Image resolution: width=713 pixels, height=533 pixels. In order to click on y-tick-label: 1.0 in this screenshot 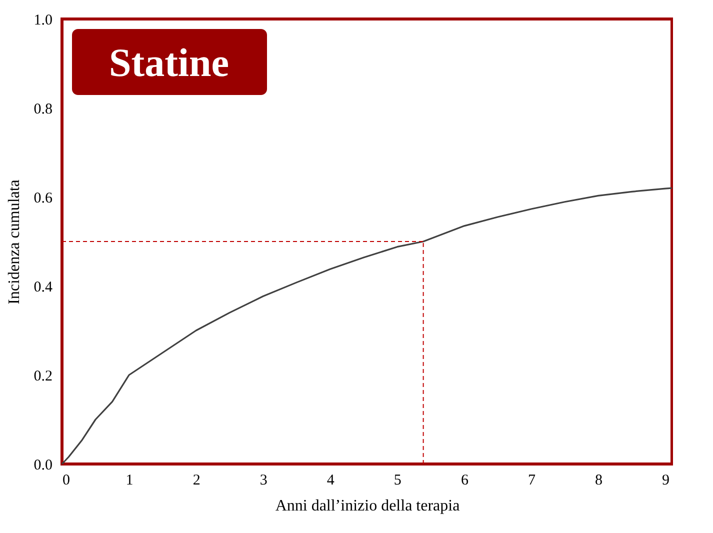, I will do `click(43, 20)`.